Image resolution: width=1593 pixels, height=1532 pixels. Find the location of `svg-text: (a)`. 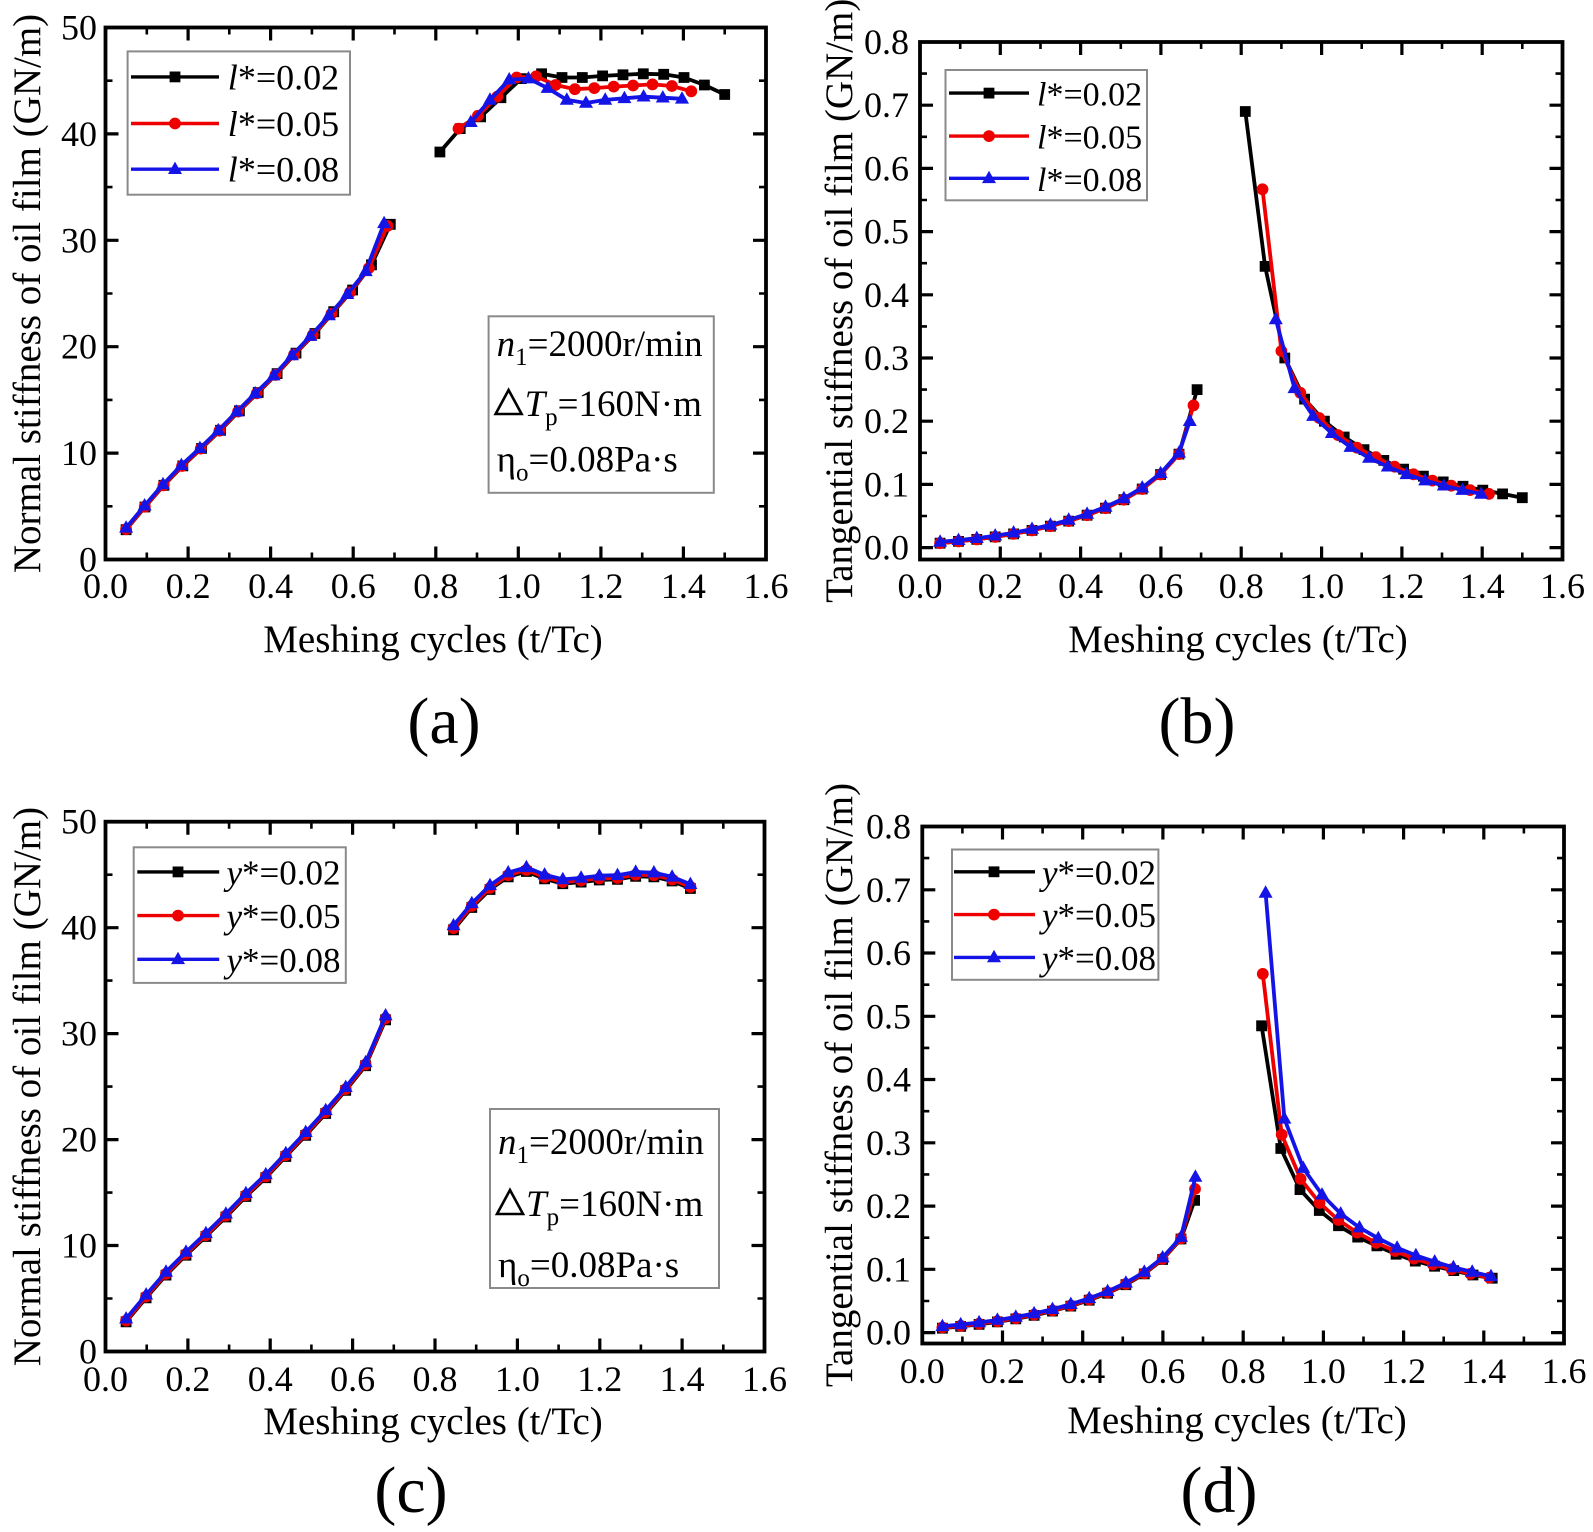

svg-text: (a) is located at coordinates (443, 721).